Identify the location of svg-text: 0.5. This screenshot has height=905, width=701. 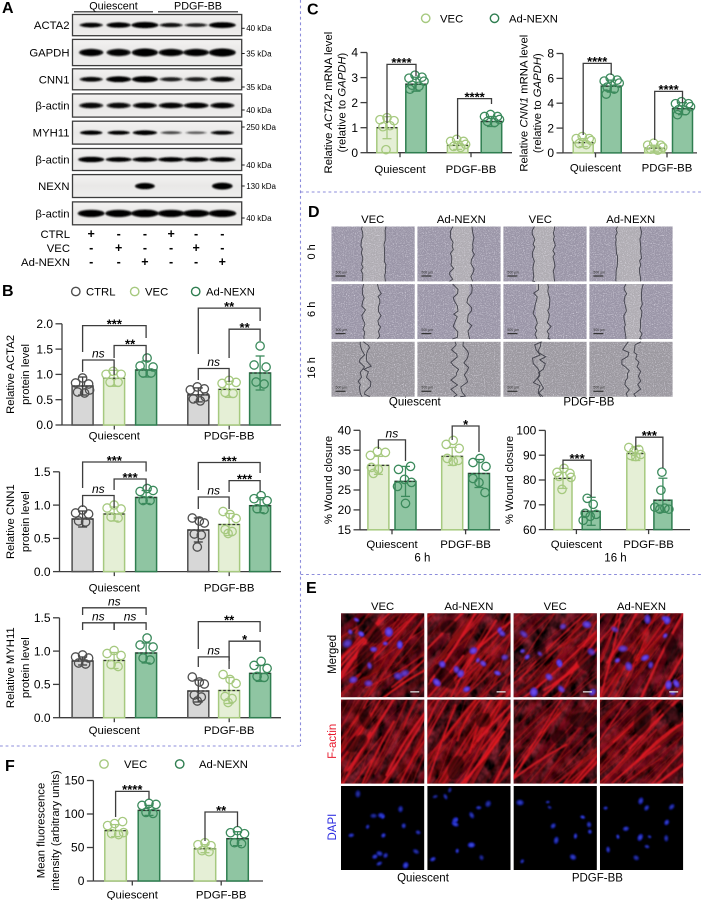
(44, 400).